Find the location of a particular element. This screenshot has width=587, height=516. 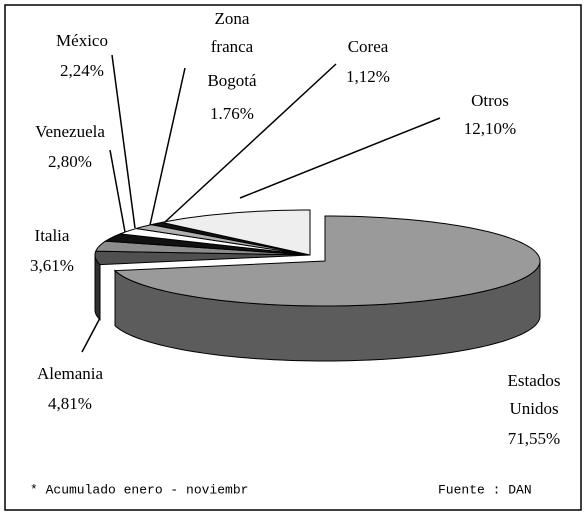

value-label: 4,81% is located at coordinates (70, 403).